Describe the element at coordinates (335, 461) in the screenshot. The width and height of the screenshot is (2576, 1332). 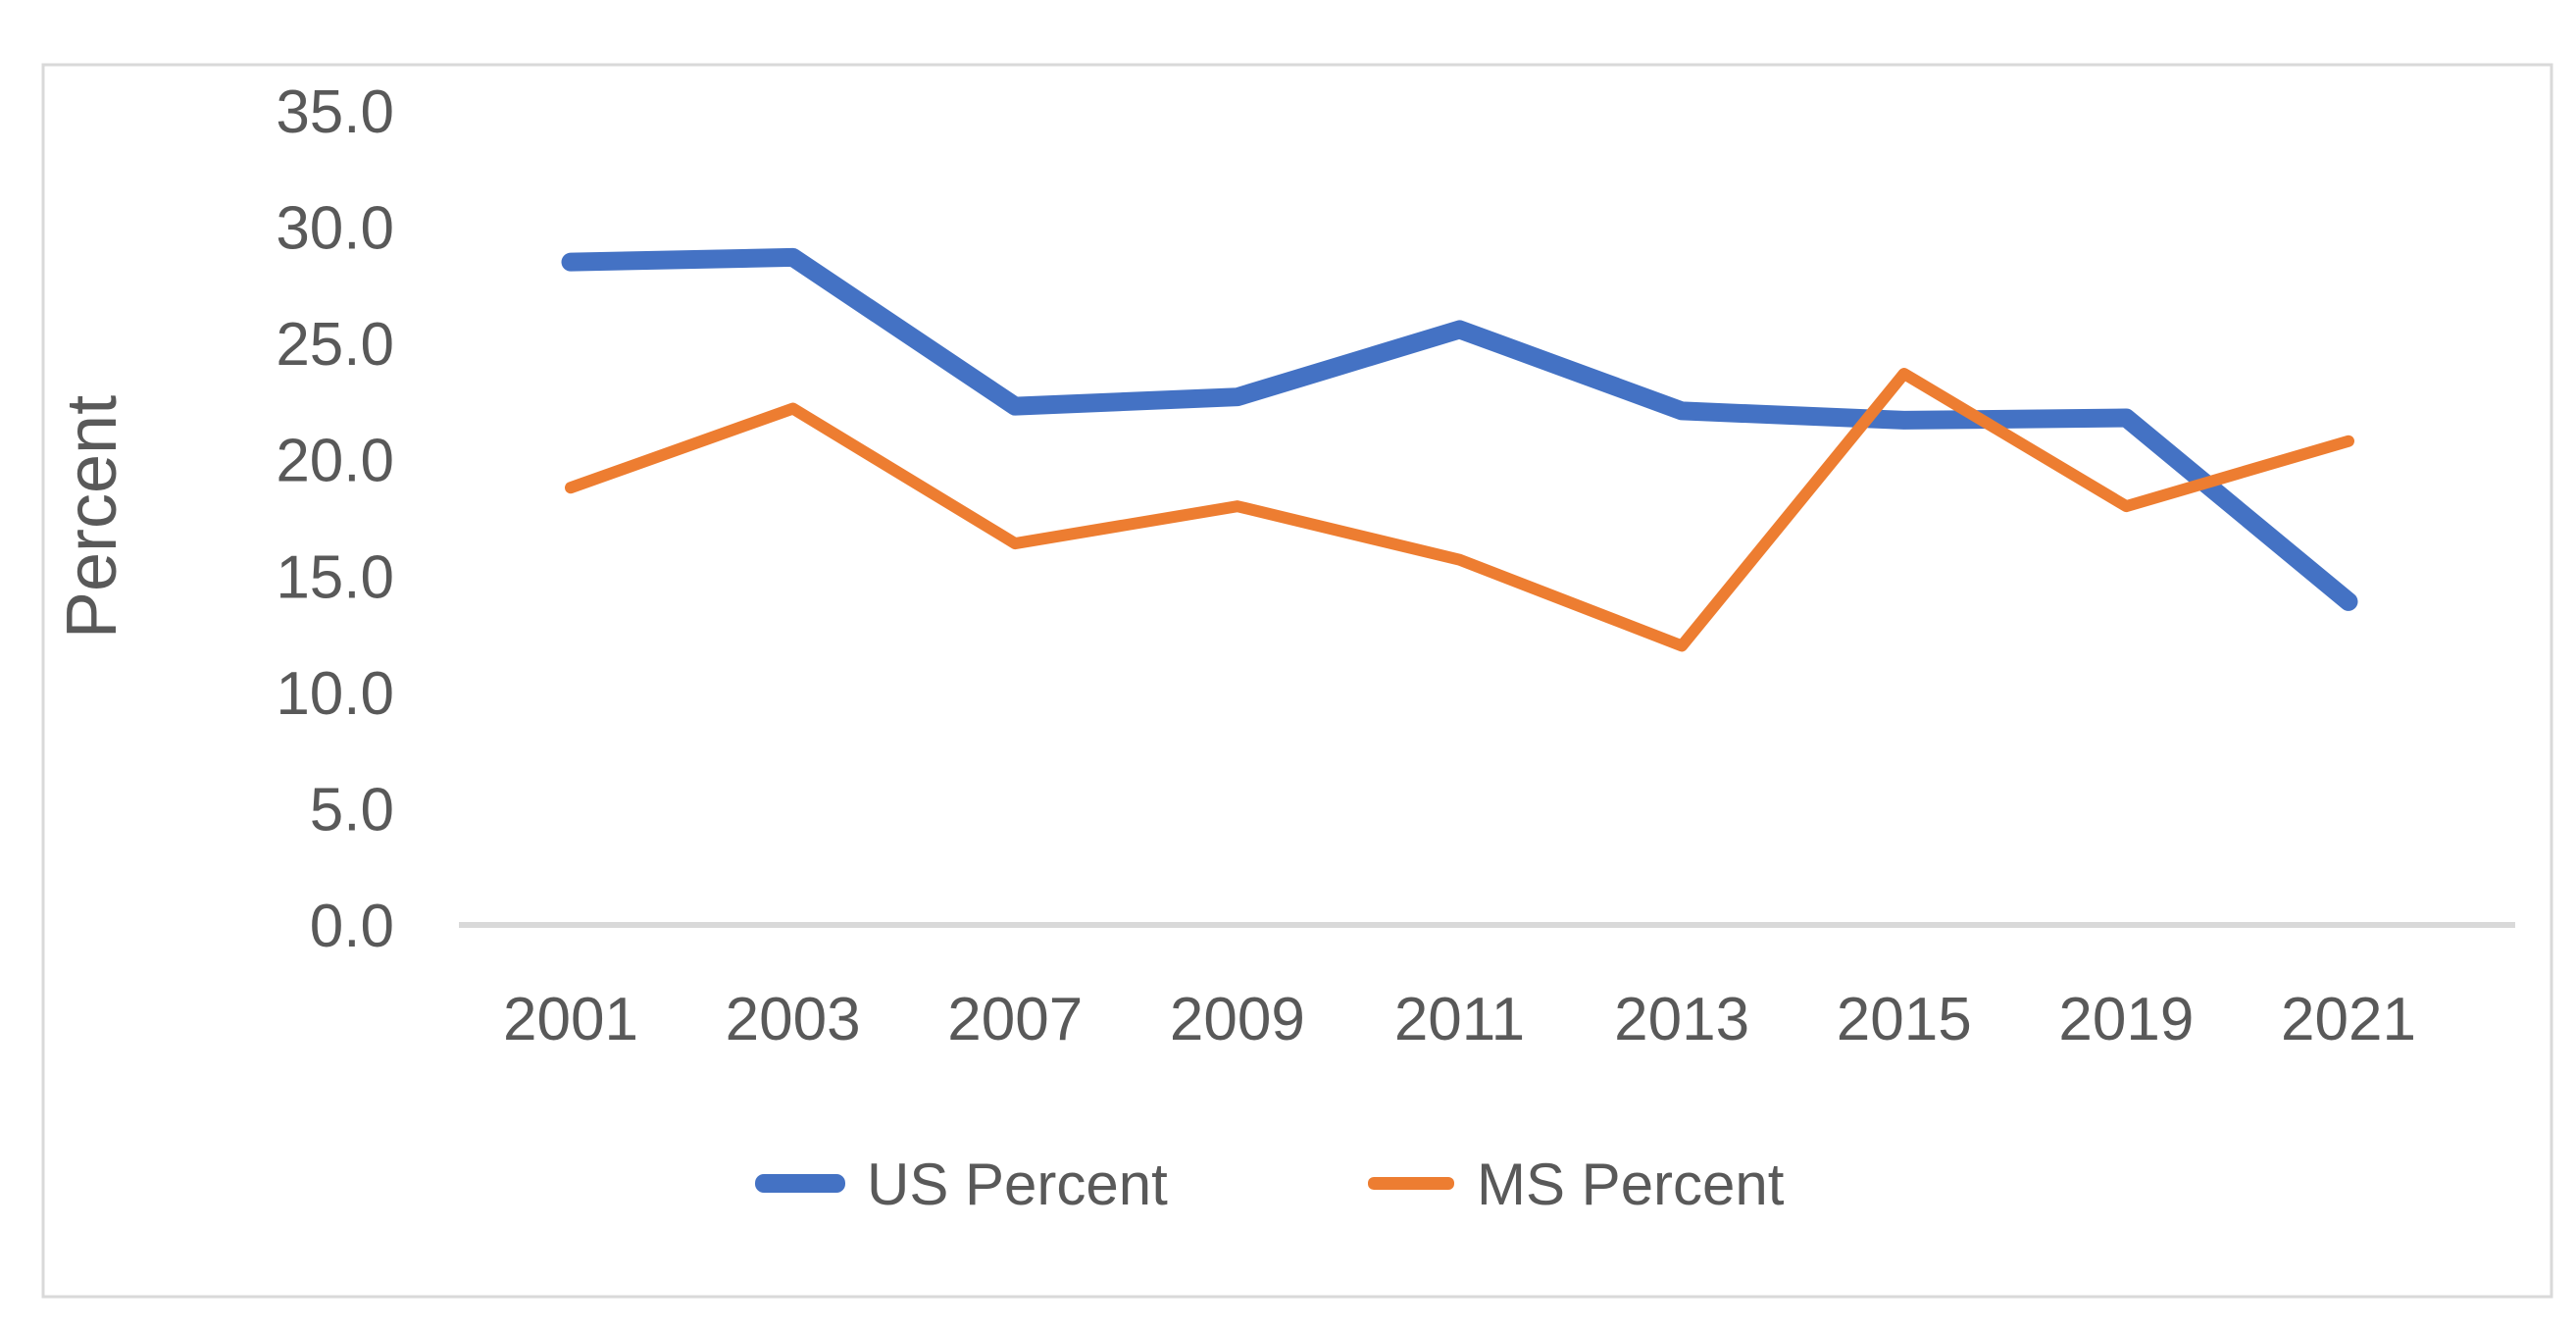
I see `y-tick-label: 20.0` at that location.